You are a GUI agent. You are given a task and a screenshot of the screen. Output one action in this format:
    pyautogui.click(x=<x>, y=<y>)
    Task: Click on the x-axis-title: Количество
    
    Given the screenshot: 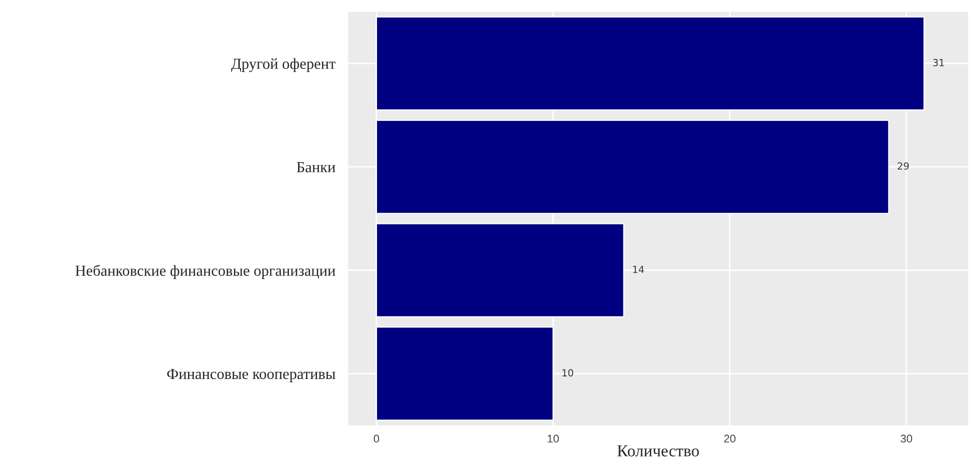 What is the action you would take?
    pyautogui.click(x=658, y=450)
    